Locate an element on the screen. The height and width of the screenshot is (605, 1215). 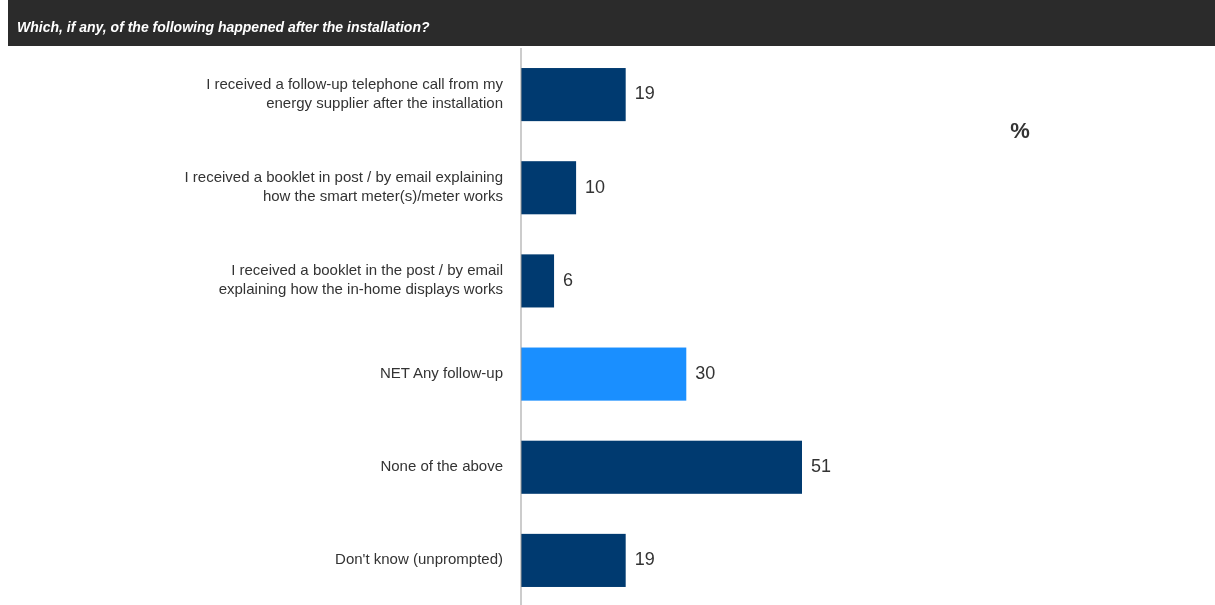
data-label: 30 is located at coordinates (705, 372).